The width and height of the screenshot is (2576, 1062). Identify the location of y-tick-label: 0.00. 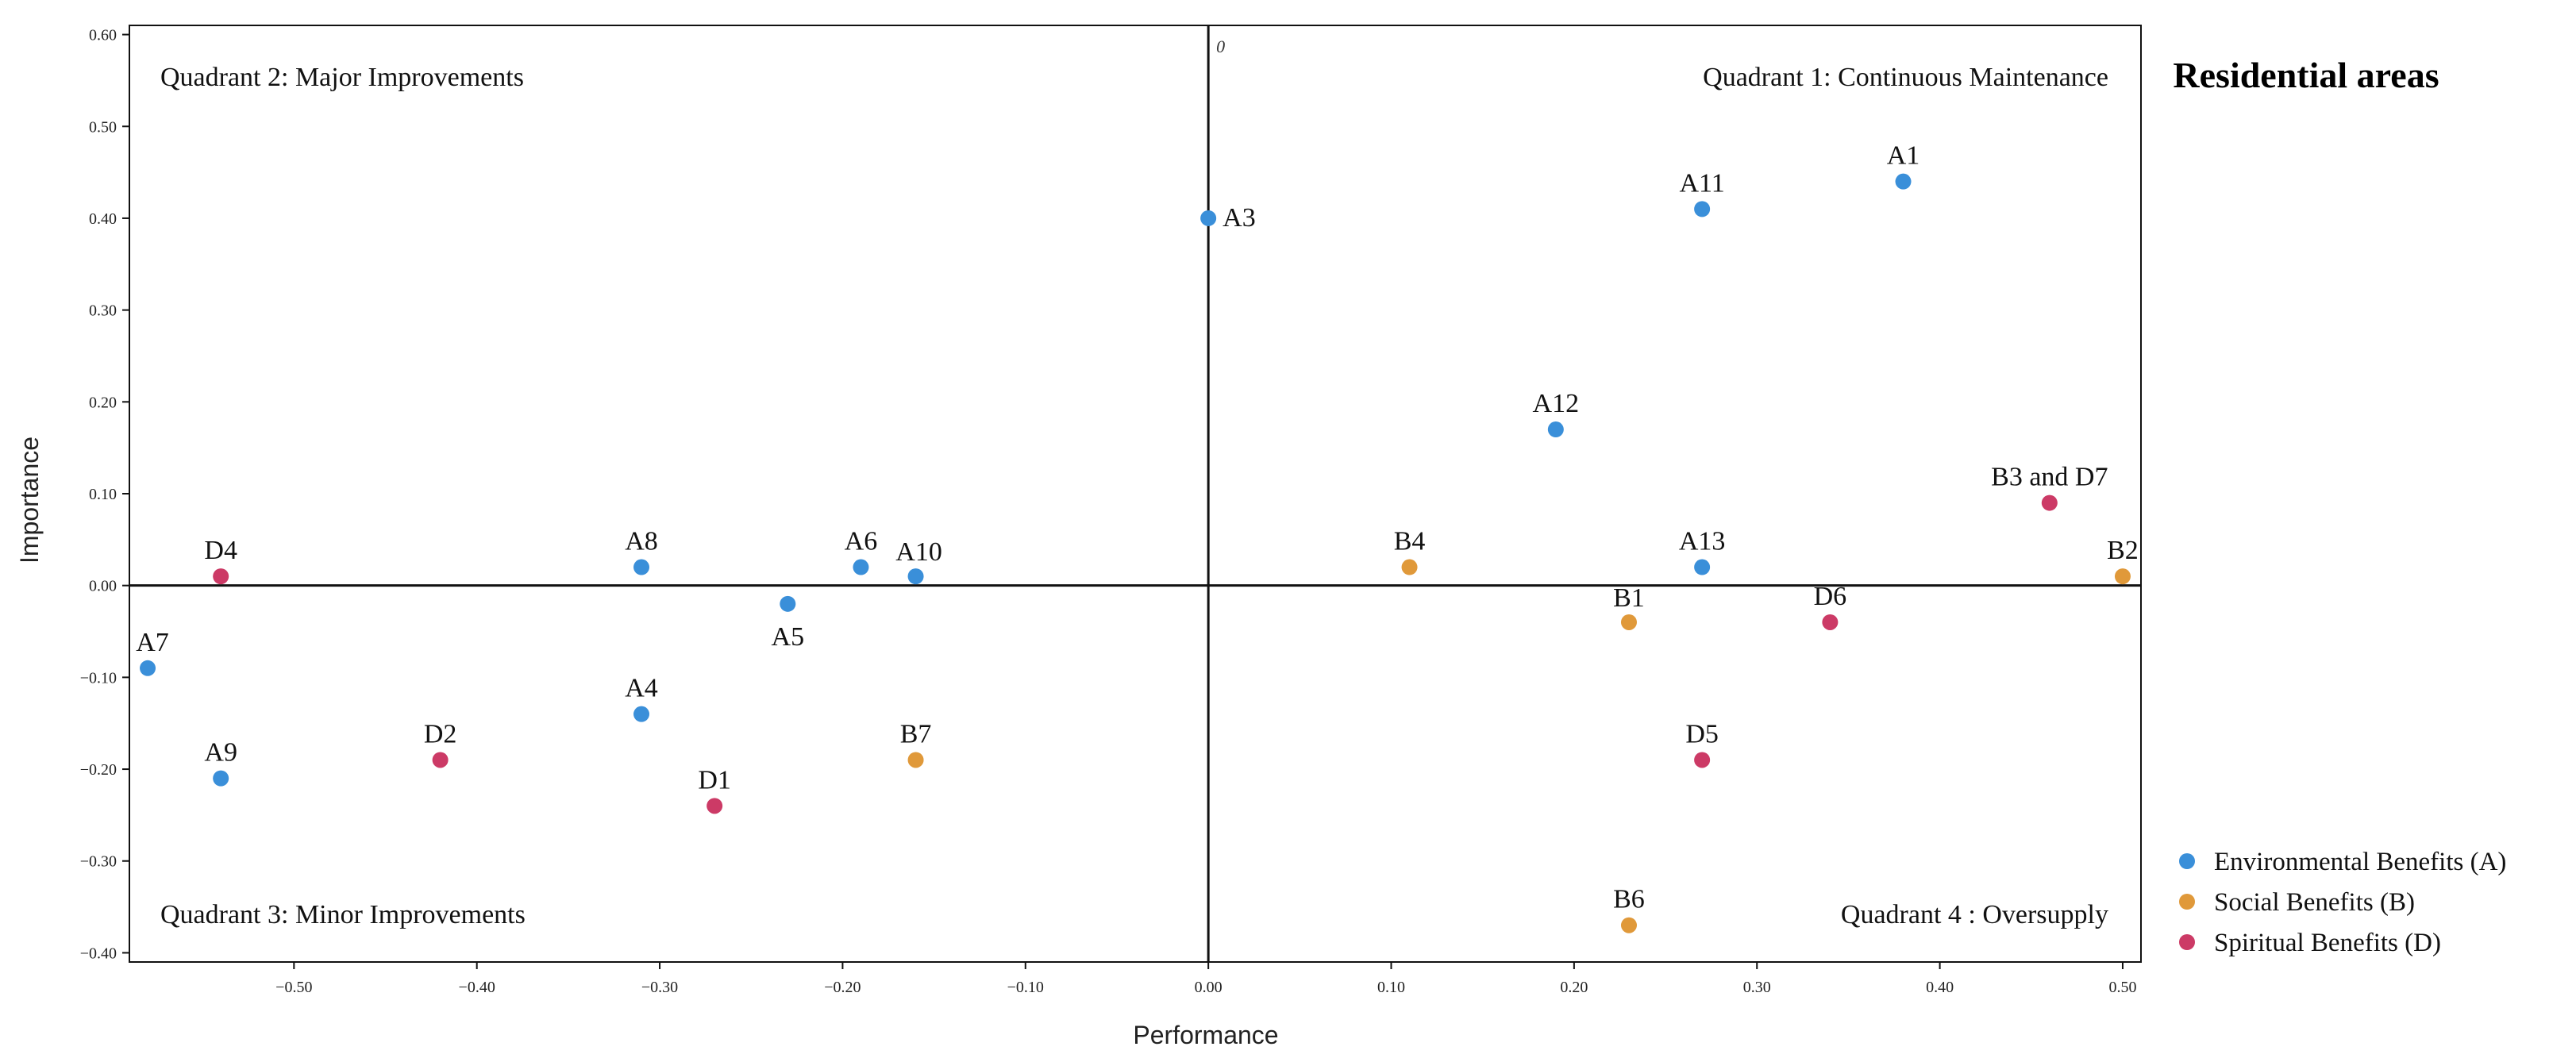
(103, 586).